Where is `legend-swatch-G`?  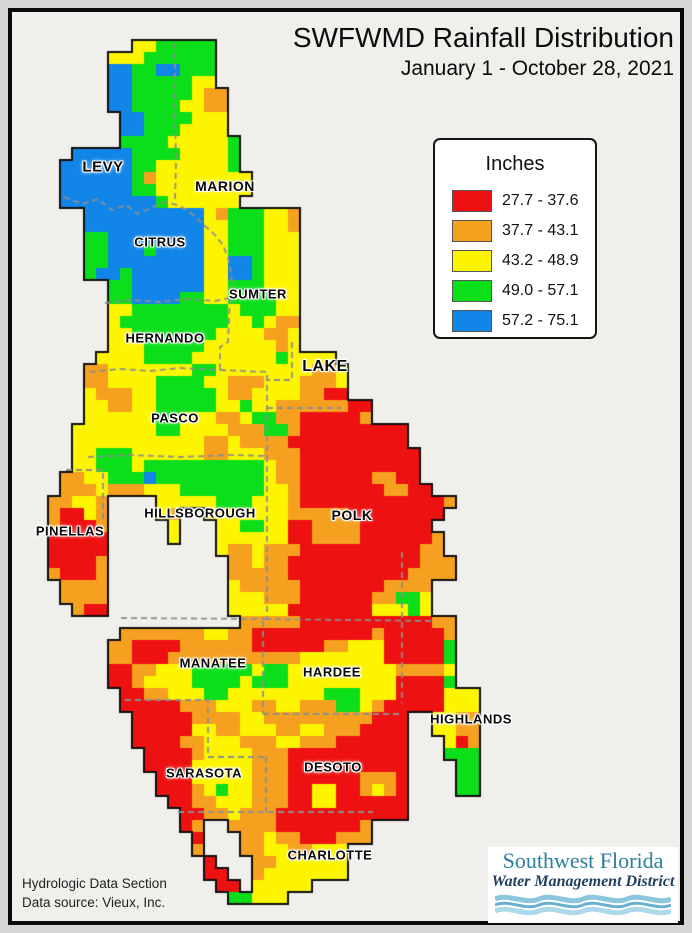
legend-swatch-G is located at coordinates (472, 290).